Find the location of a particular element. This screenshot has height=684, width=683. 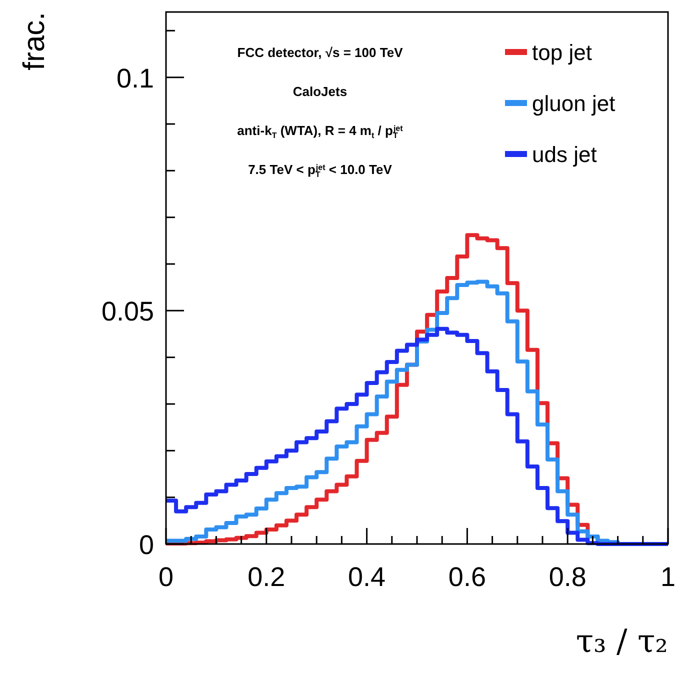

x-tick-label: 0.8 is located at coordinates (567, 577).